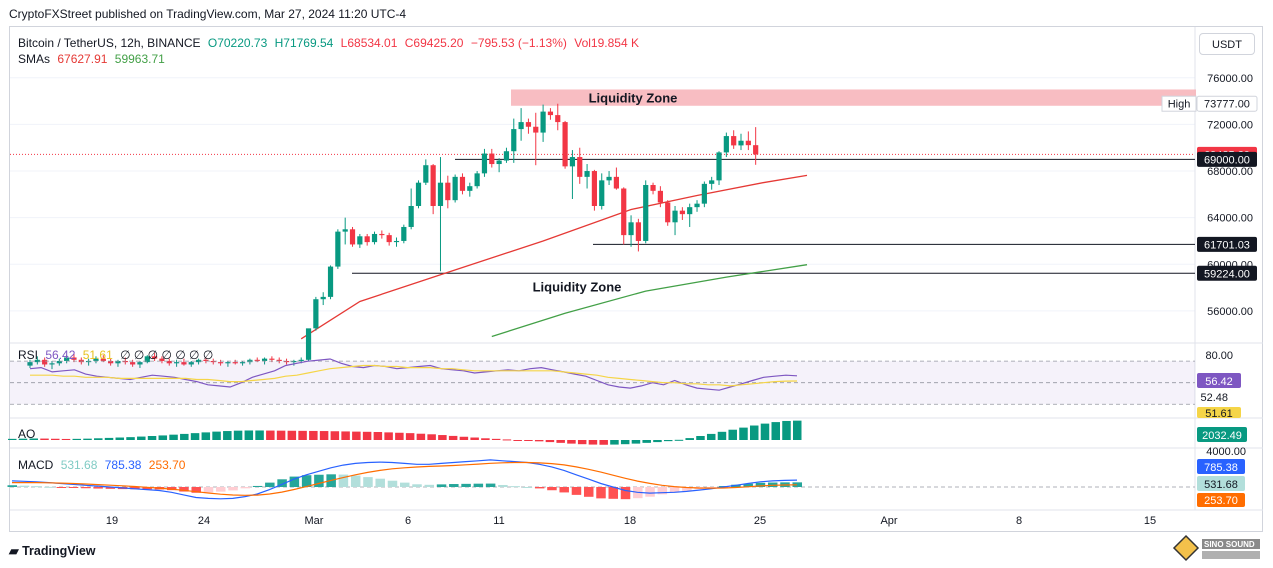 The image size is (1273, 568). Describe the element at coordinates (1227, 44) in the screenshot. I see `currency-button: USDT` at that location.